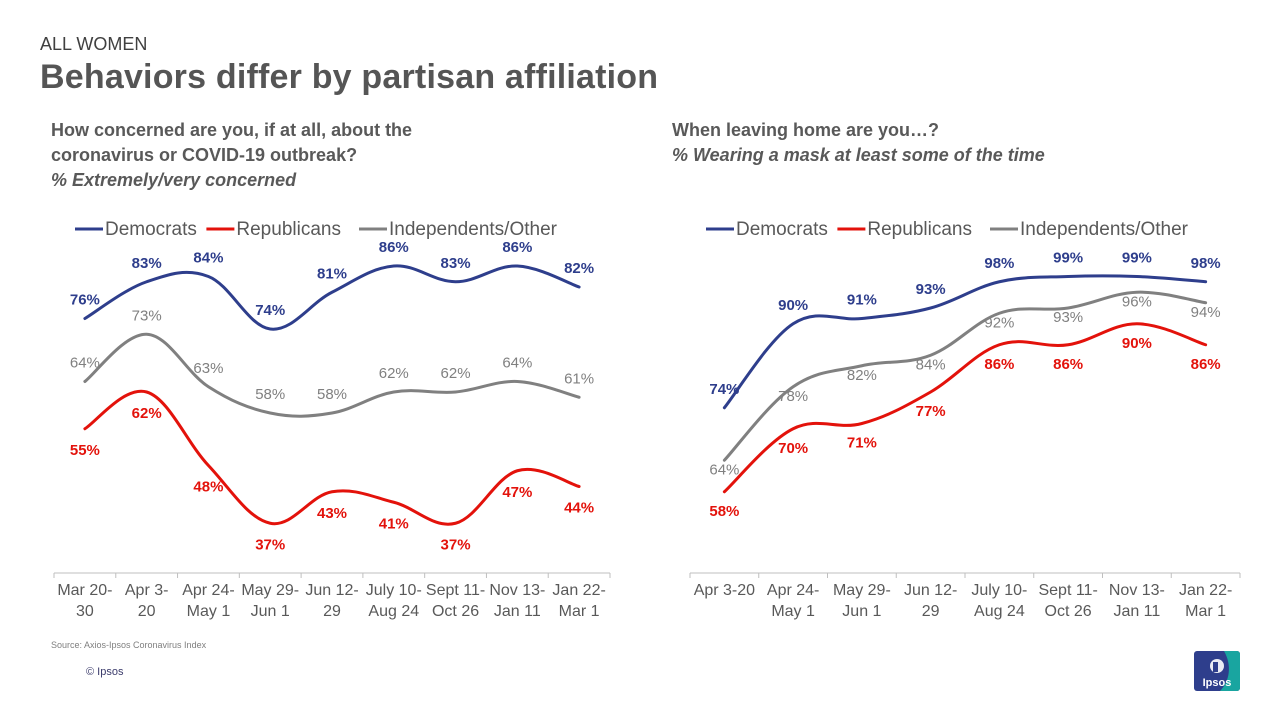 The image size is (1280, 720). Describe the element at coordinates (204, 155) in the screenshot. I see `left-question-line-2: coronavirus or COVID-19 outbreak?` at that location.